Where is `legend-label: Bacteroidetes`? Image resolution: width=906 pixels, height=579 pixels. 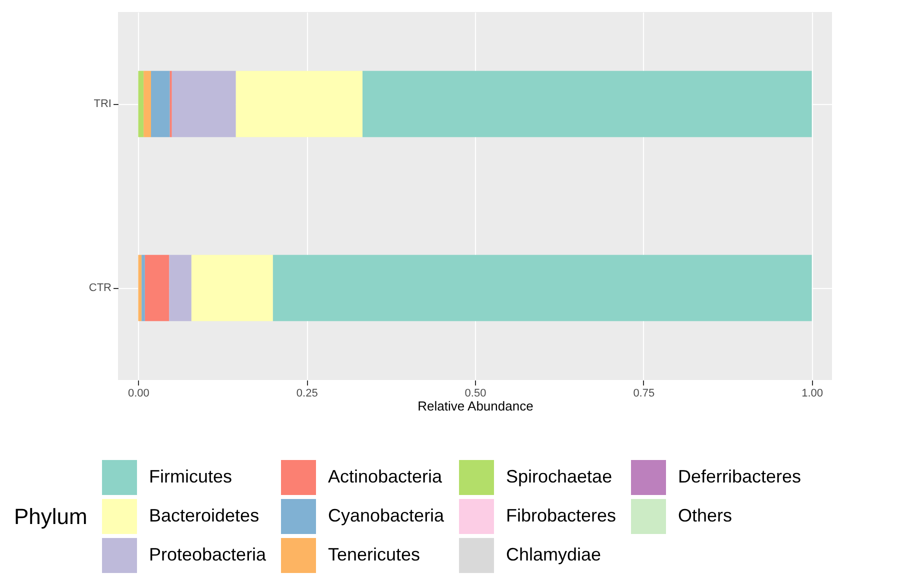 legend-label: Bacteroidetes is located at coordinates (204, 516).